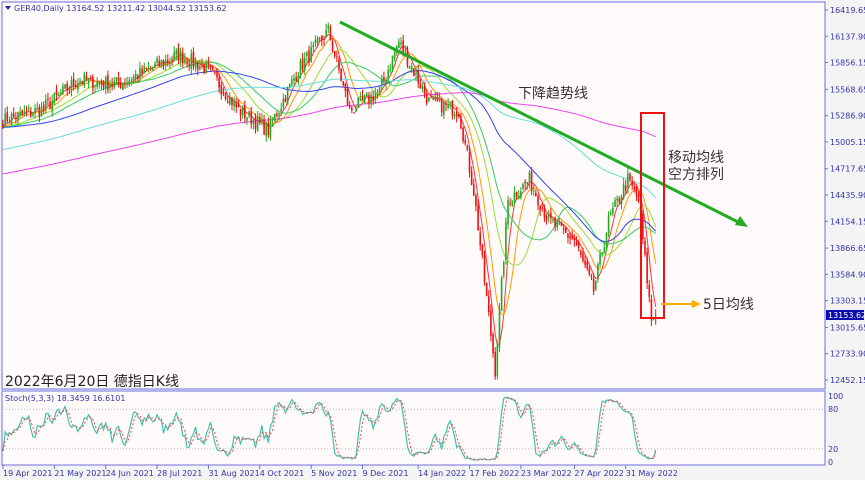 The width and height of the screenshot is (865, 480). Describe the element at coordinates (334, 473) in the screenshot. I see `time-tick-label: 5 Nov 2021` at that location.